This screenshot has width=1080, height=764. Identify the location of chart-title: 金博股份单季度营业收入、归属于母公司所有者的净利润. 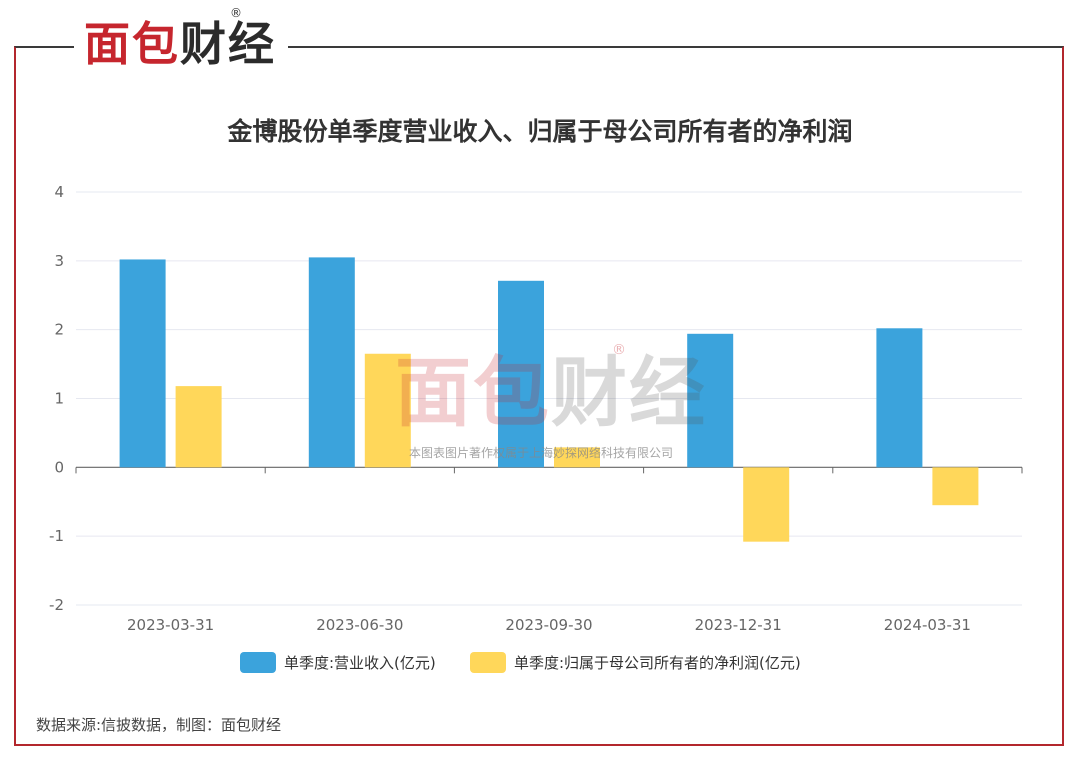
(540, 131).